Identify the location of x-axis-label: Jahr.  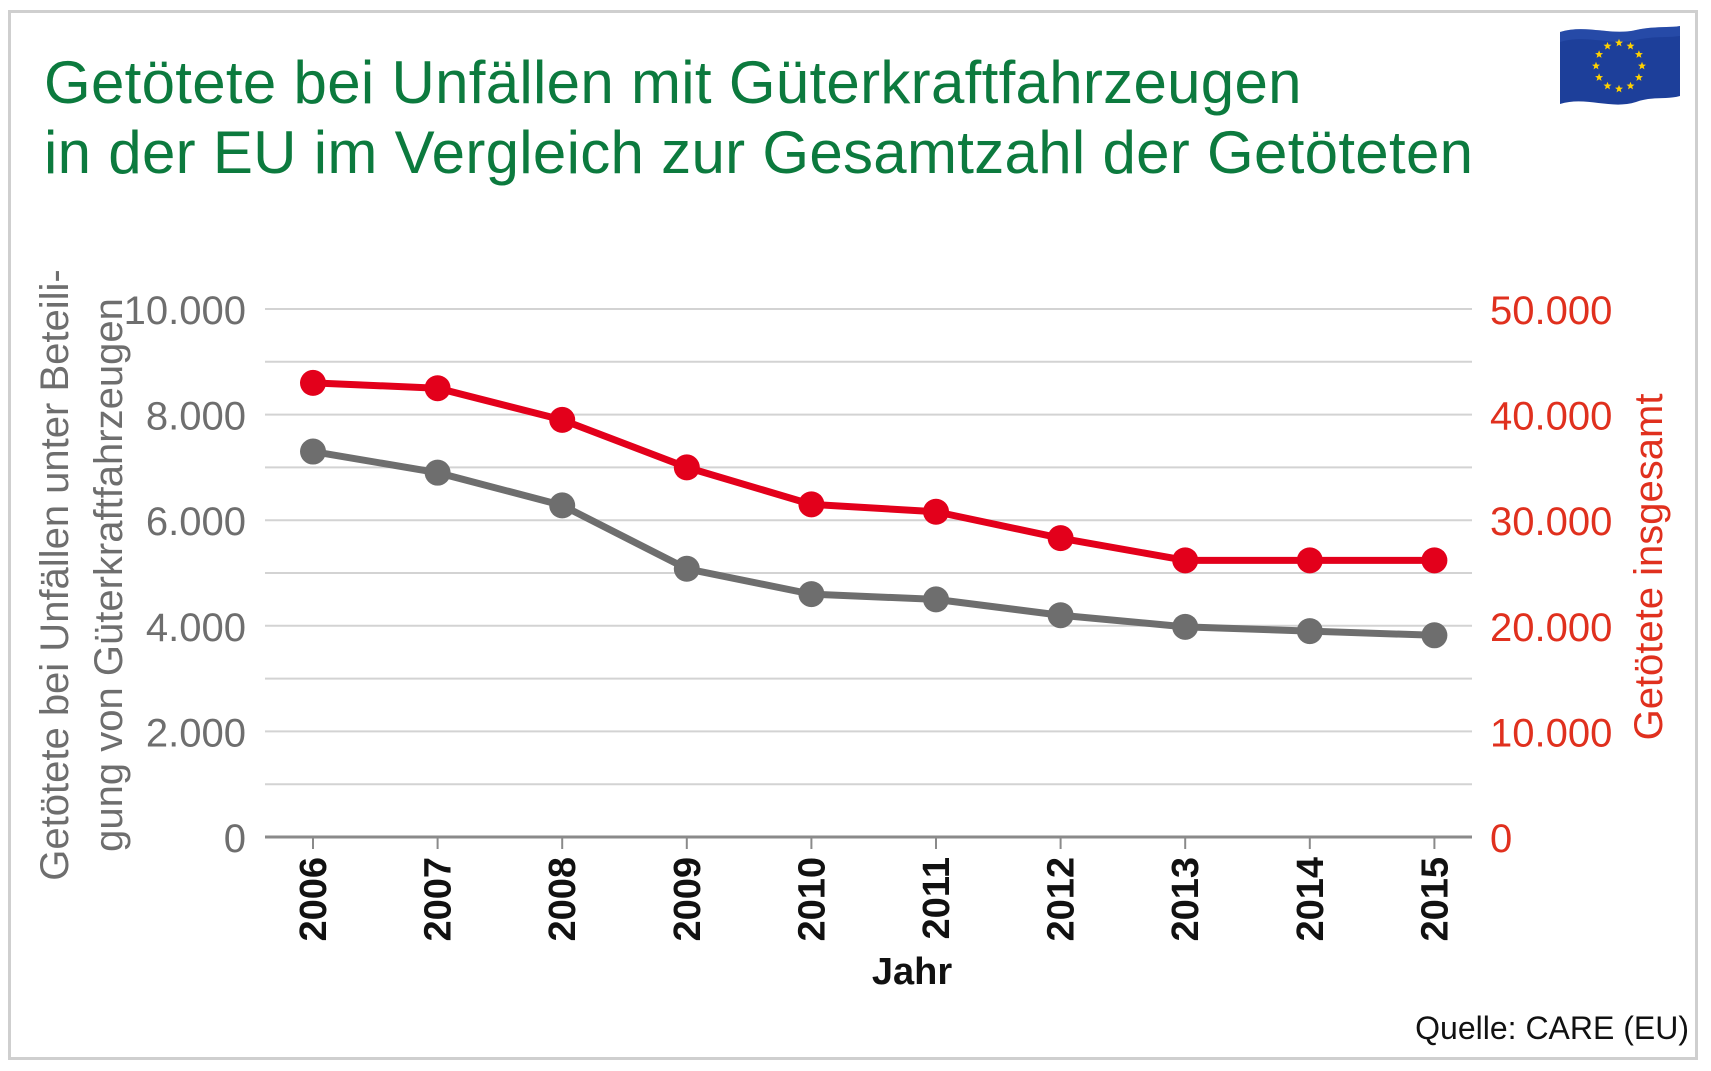
(912, 972).